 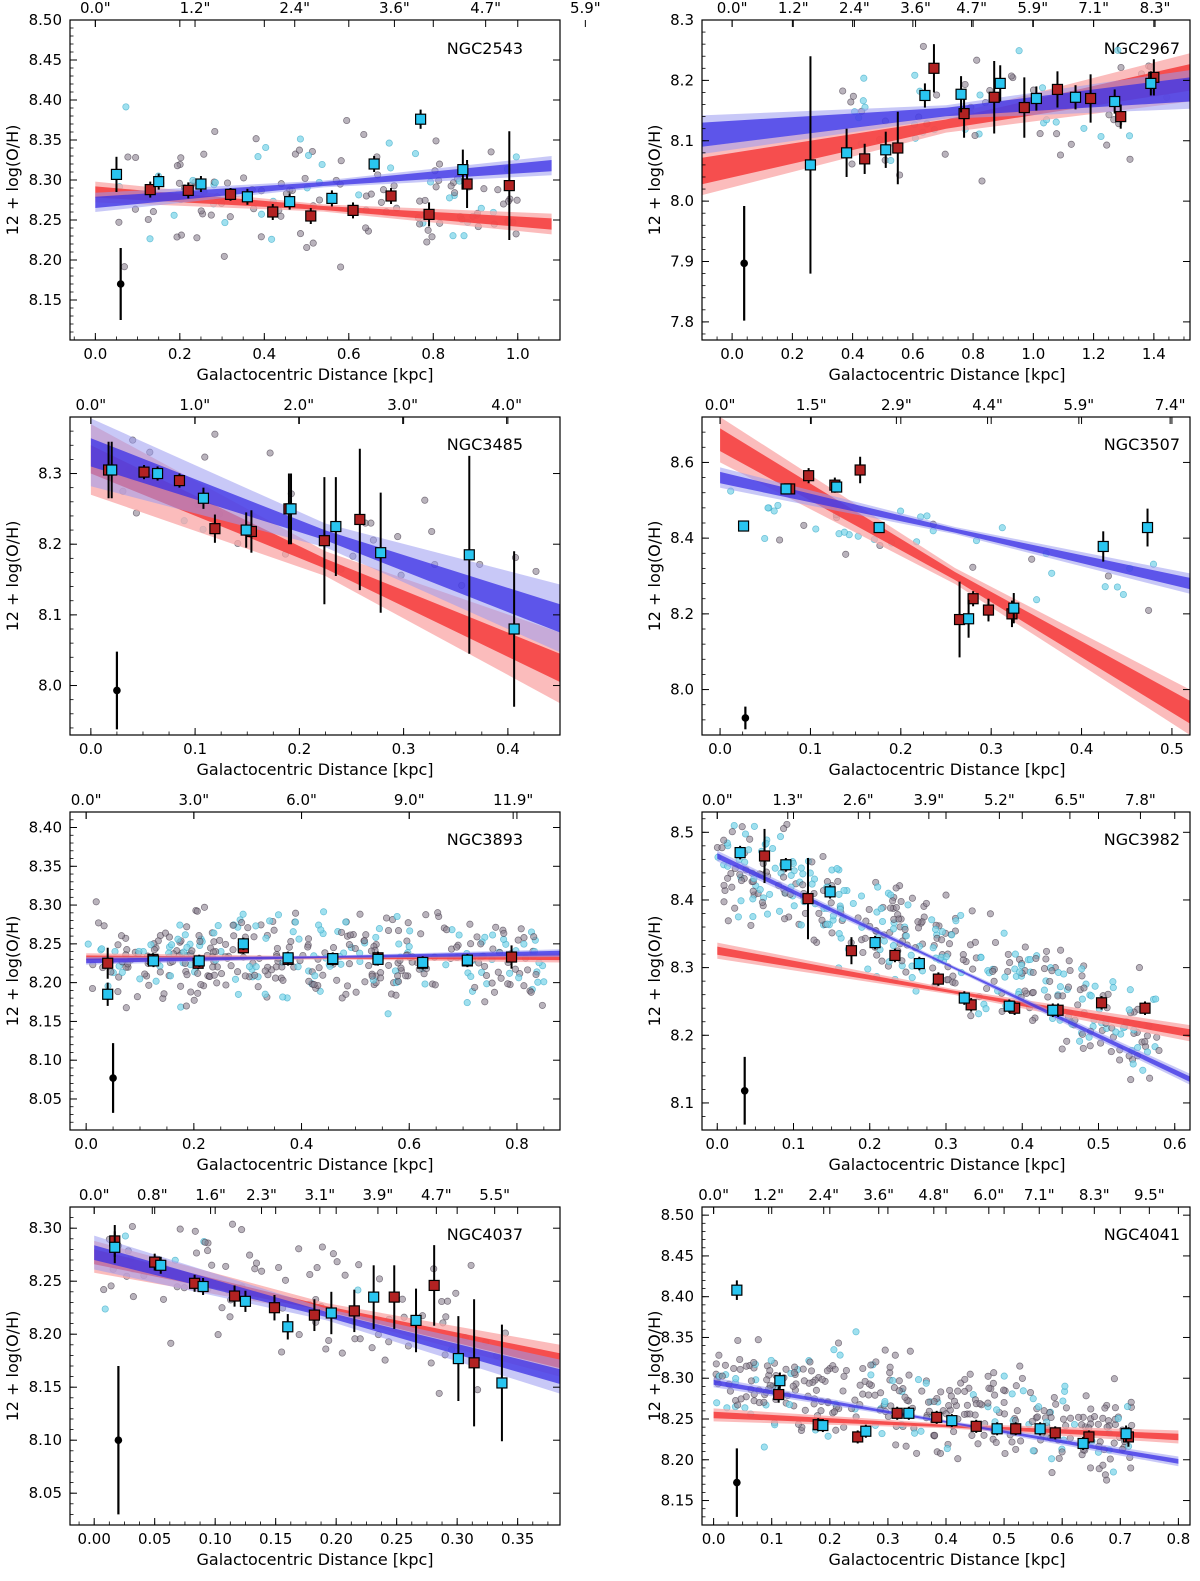 I want to click on galaxy-label: NGC4041, so click(x=1142, y=1234).